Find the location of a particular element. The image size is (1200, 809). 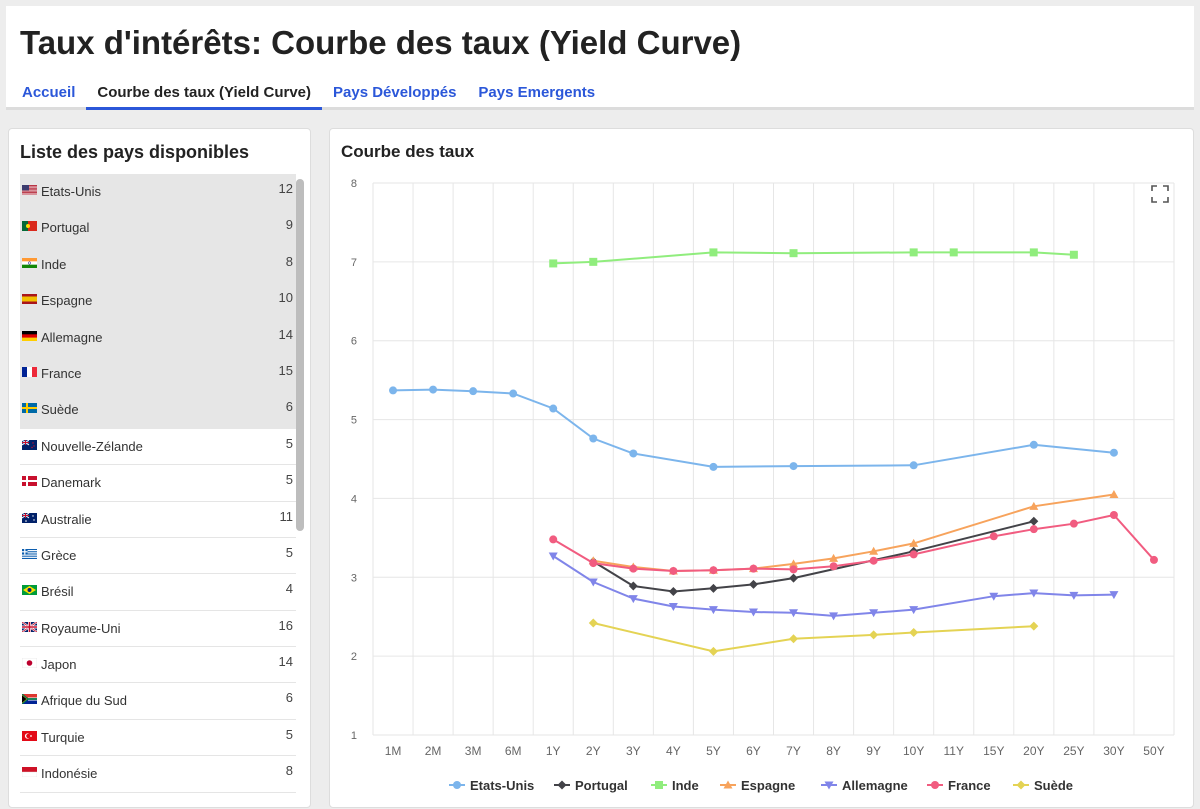

country-item: Etats-Unis 12 is located at coordinates (158, 192).